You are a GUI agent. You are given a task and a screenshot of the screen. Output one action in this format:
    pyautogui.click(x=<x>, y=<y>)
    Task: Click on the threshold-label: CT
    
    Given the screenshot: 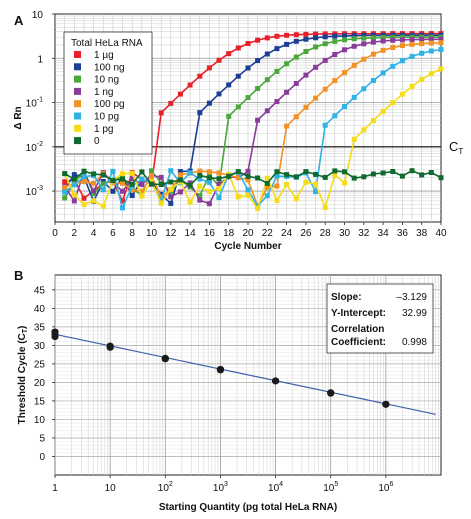 What is the action you would take?
    pyautogui.click(x=456, y=147)
    